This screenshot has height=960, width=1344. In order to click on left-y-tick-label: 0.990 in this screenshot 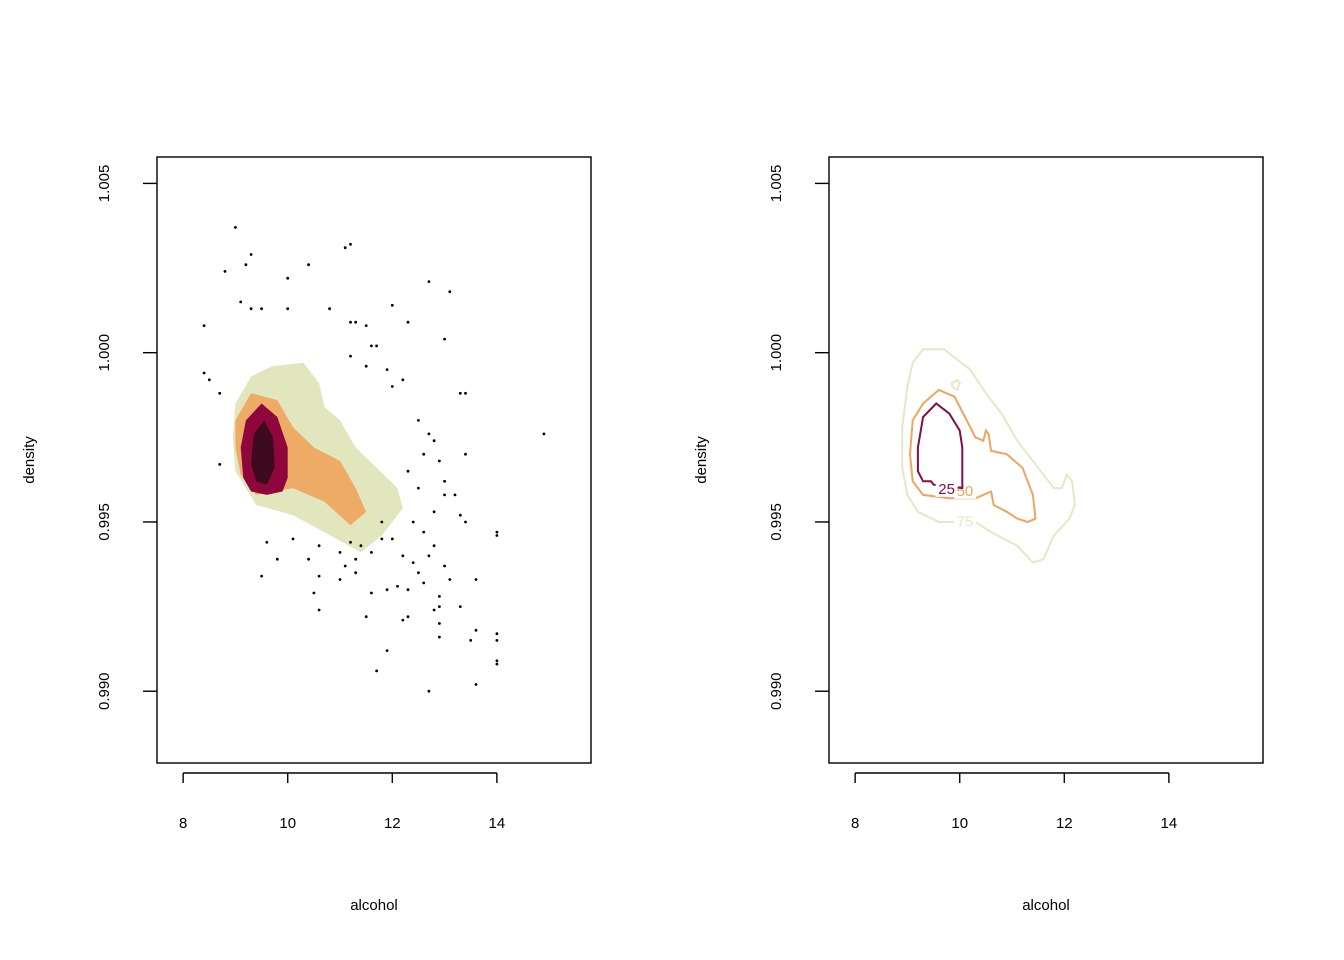, I will do `click(104, 691)`.